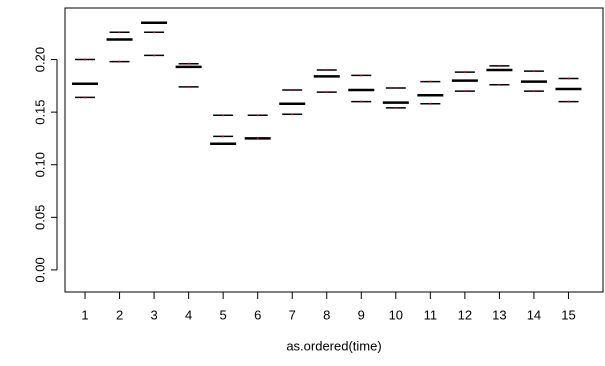 The height and width of the screenshot is (366, 605). Describe the element at coordinates (361, 314) in the screenshot. I see `x-tick-label: 9` at that location.